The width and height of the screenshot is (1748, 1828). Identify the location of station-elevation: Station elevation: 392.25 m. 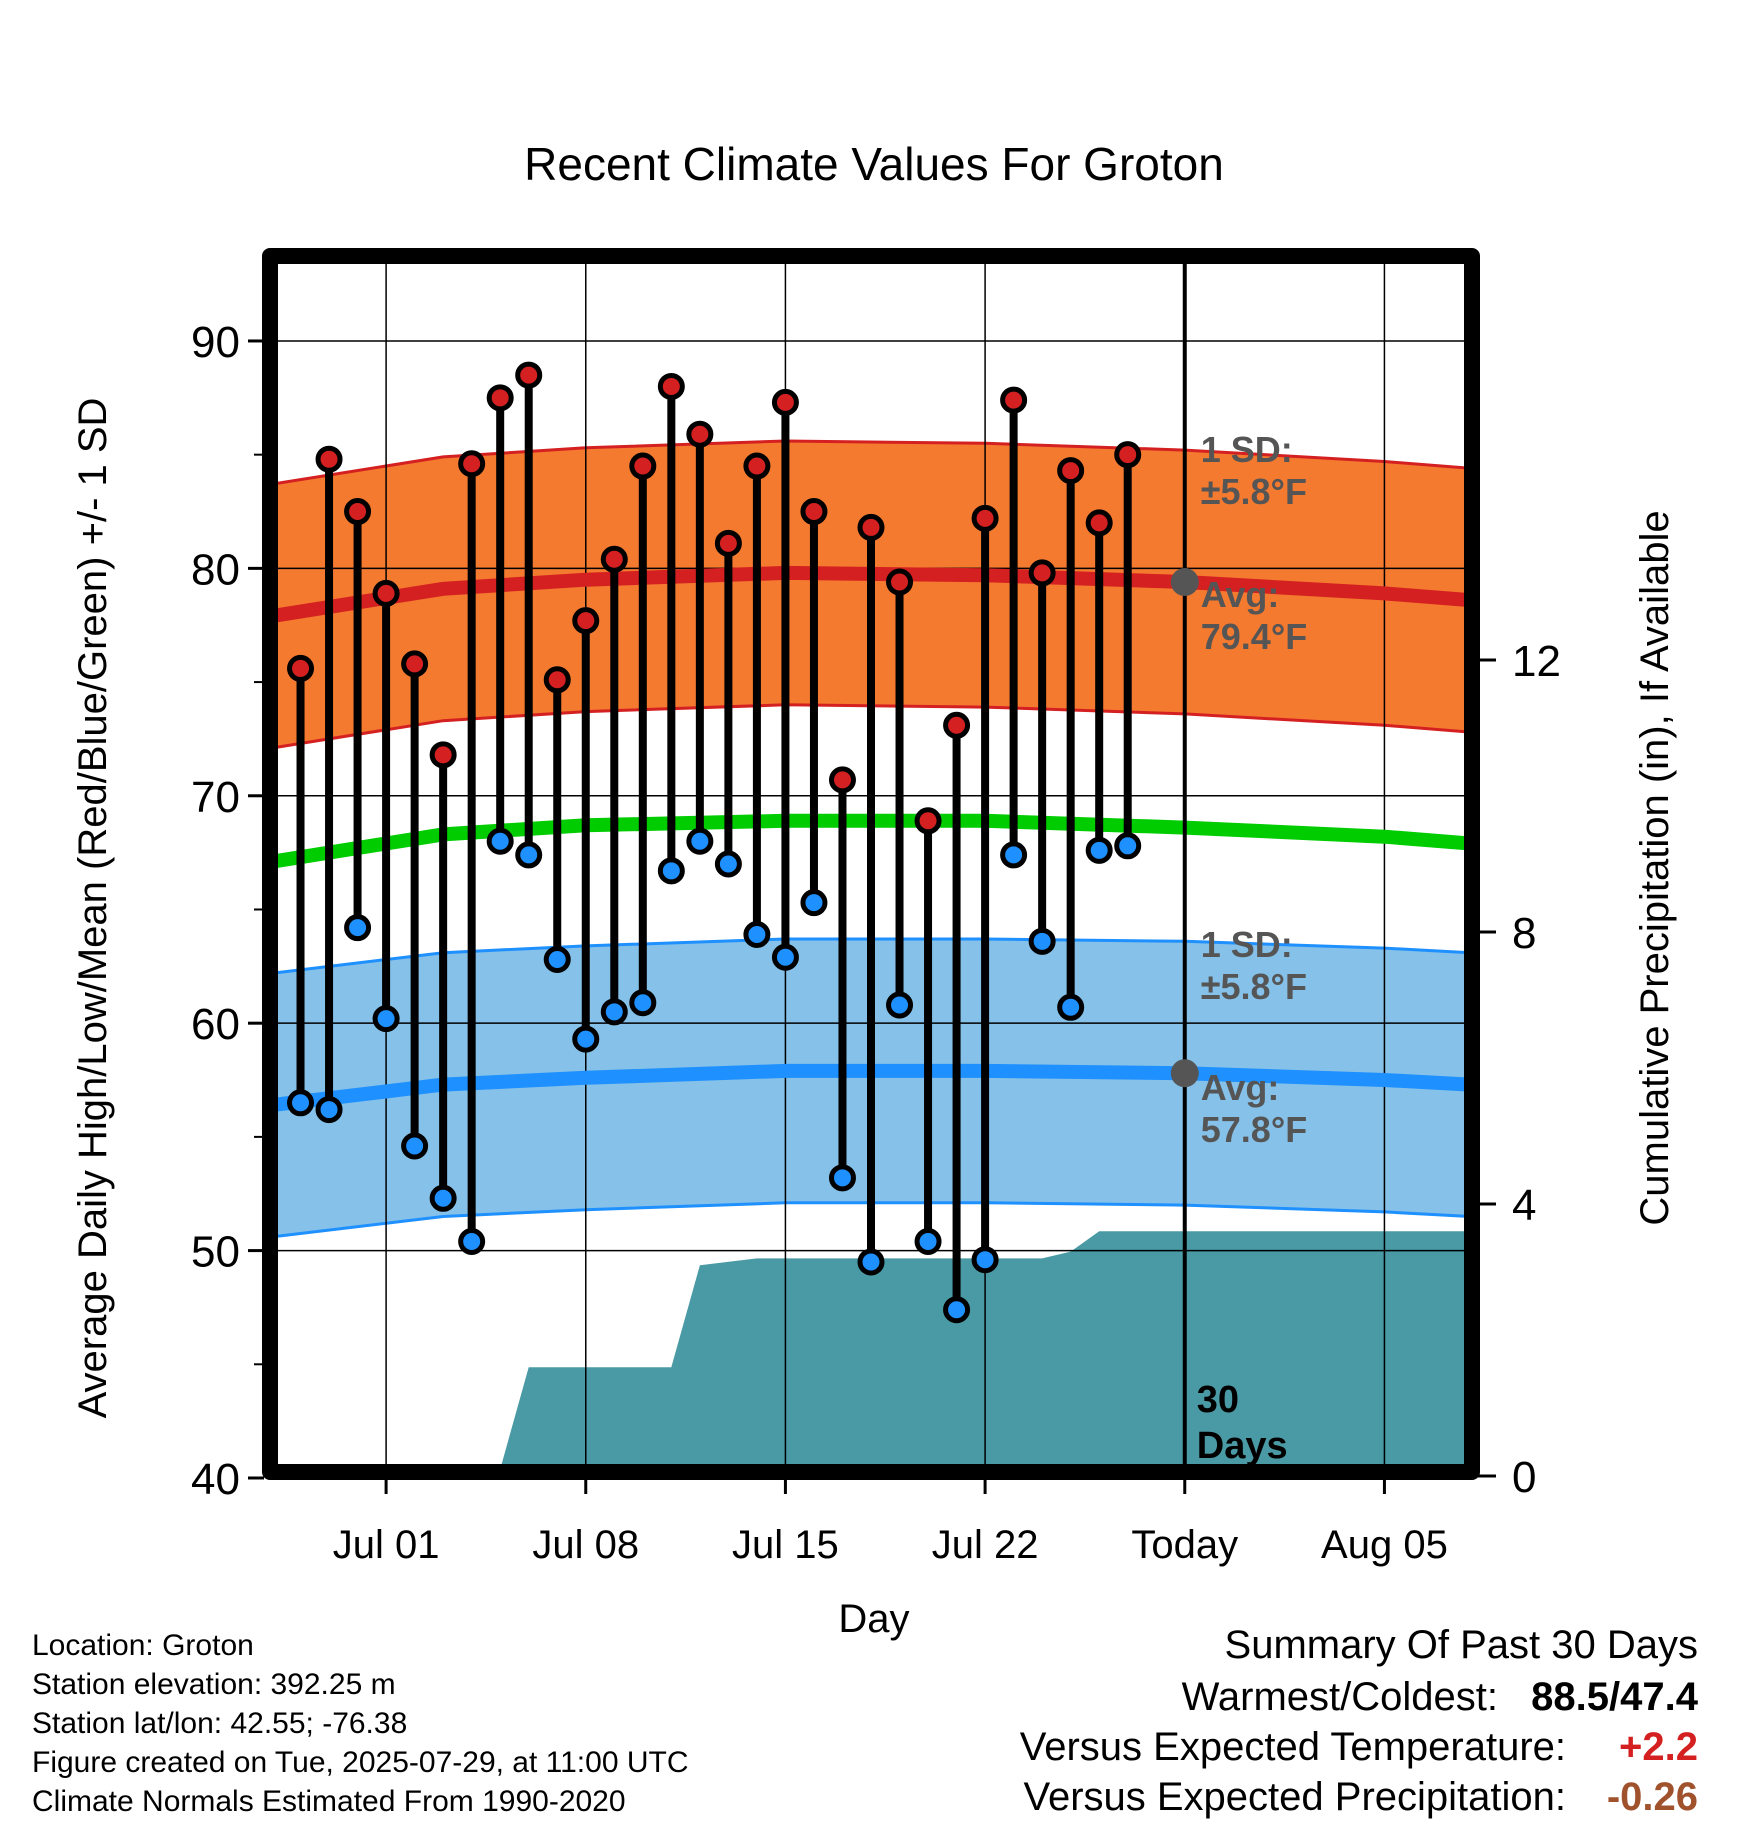
(214, 1684).